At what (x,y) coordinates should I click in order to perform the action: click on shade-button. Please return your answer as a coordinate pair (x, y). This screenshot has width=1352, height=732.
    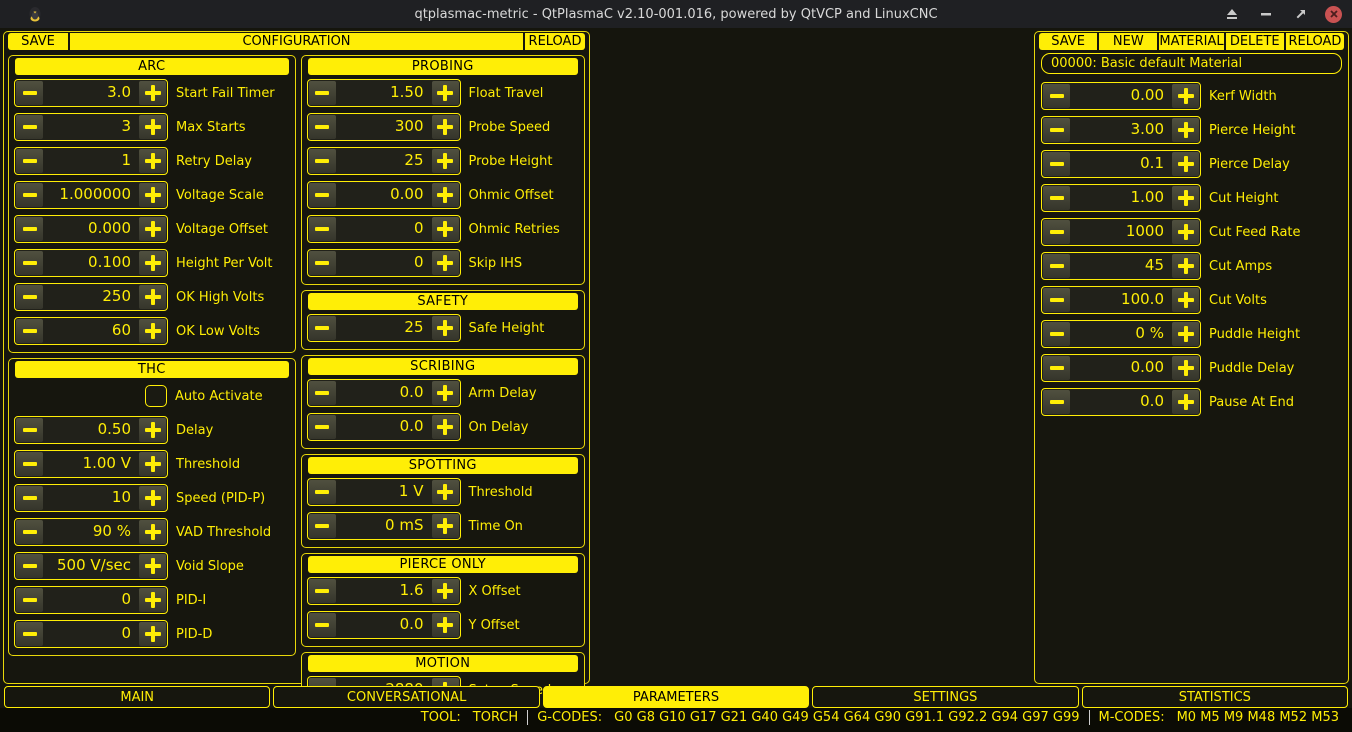
    Looking at the image, I should click on (1232, 14).